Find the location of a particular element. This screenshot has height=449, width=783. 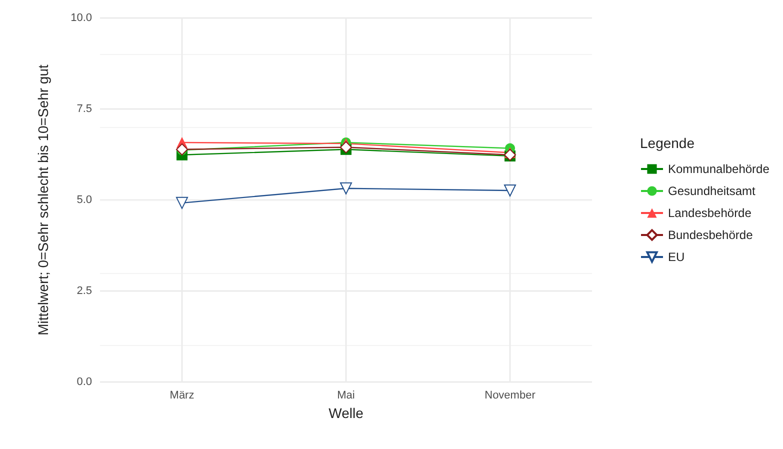

y-tick-label: 5.0 is located at coordinates (84, 200).